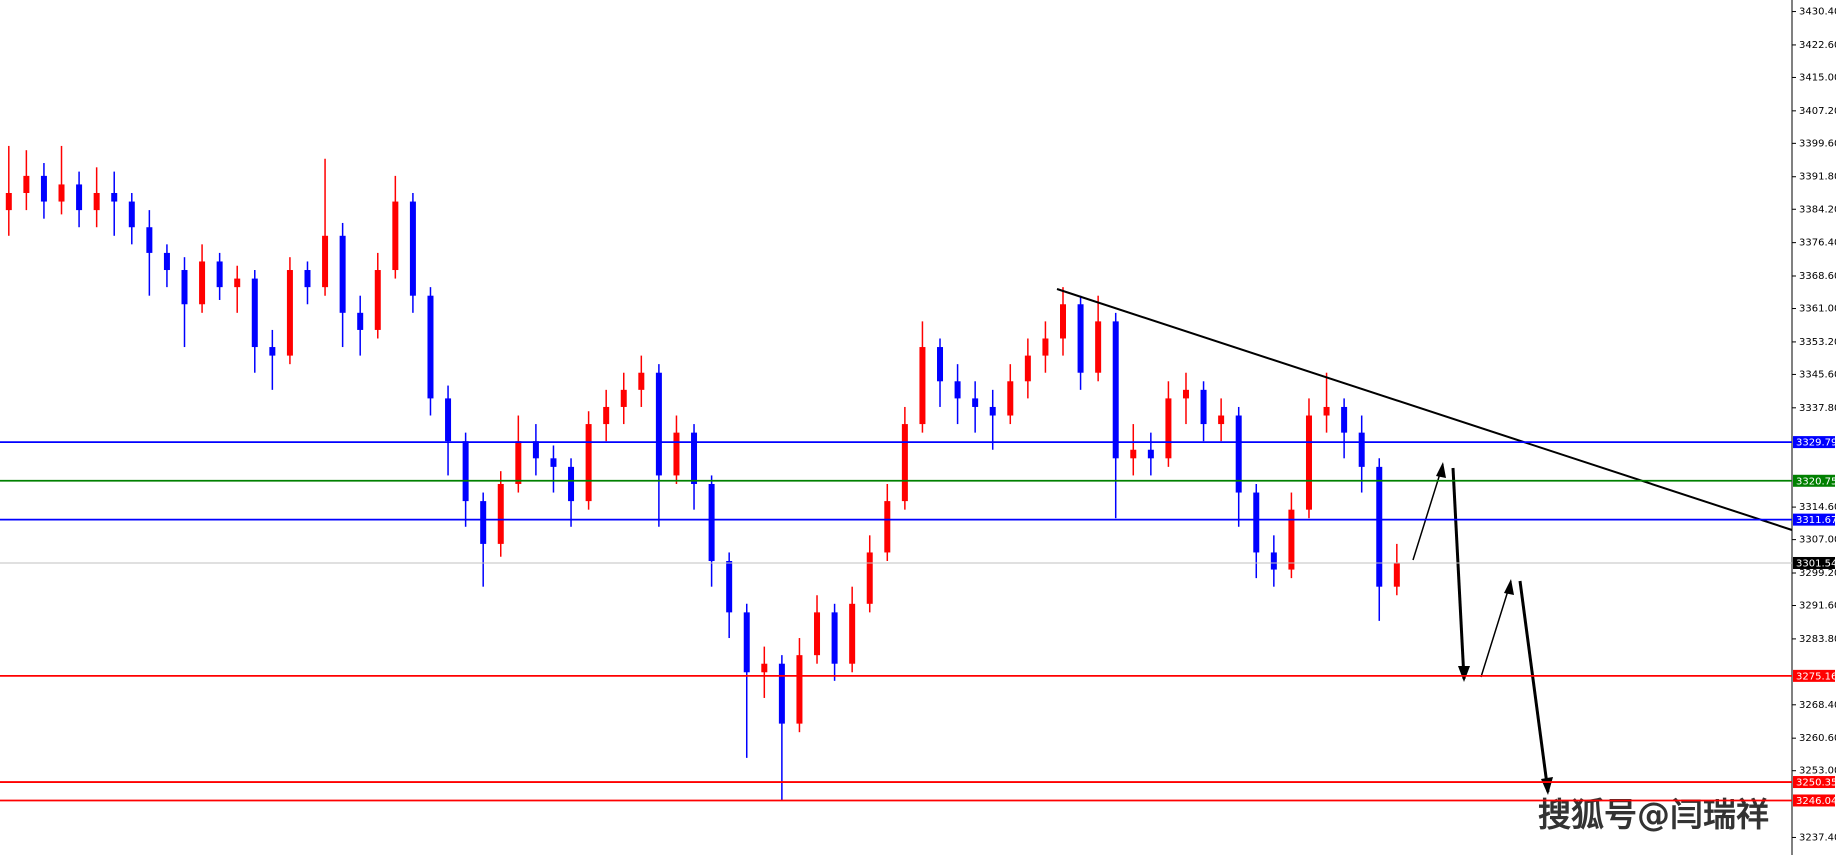 This screenshot has height=855, width=1836. Describe the element at coordinates (1817, 276) in the screenshot. I see `y-tick-label: 3368.60` at that location.